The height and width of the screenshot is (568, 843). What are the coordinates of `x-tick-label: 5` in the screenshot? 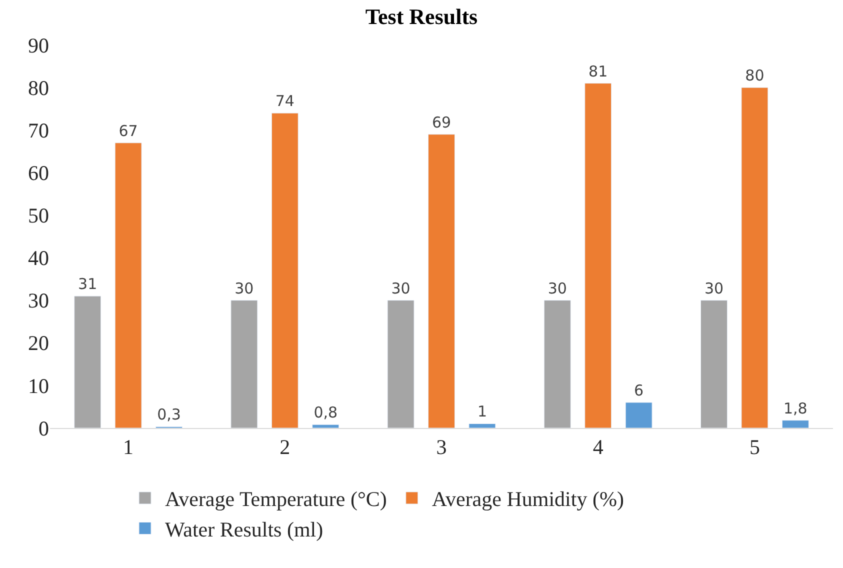 It's located at (754, 447).